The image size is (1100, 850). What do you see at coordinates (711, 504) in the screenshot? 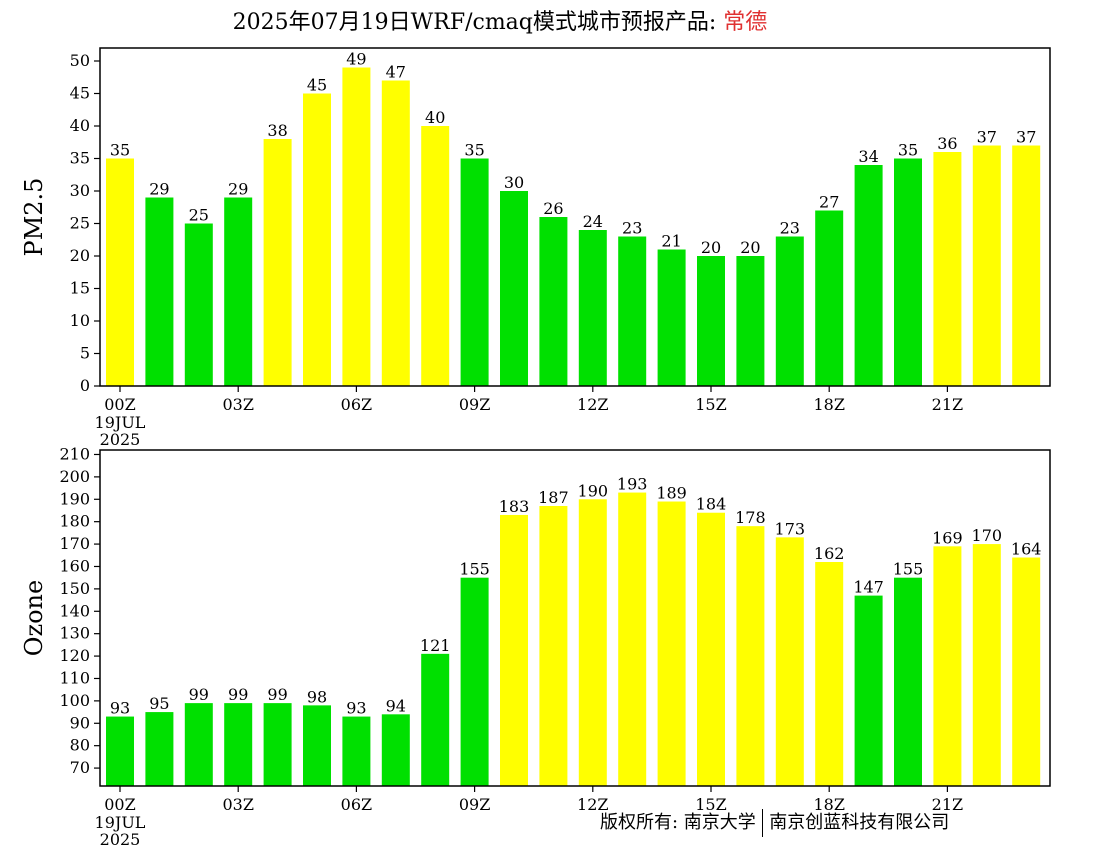
I see `ozone-value-label: 184` at bounding box center [711, 504].